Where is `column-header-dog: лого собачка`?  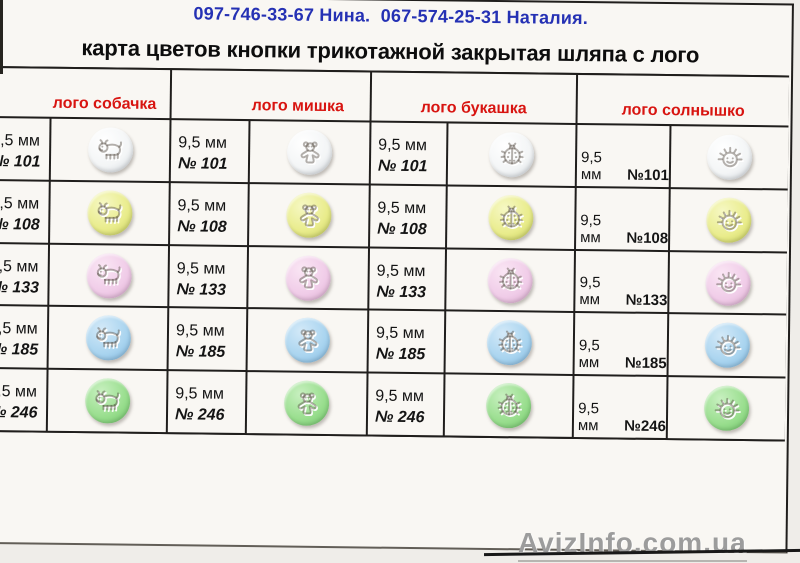 column-header-dog: лого собачка is located at coordinates (85, 93).